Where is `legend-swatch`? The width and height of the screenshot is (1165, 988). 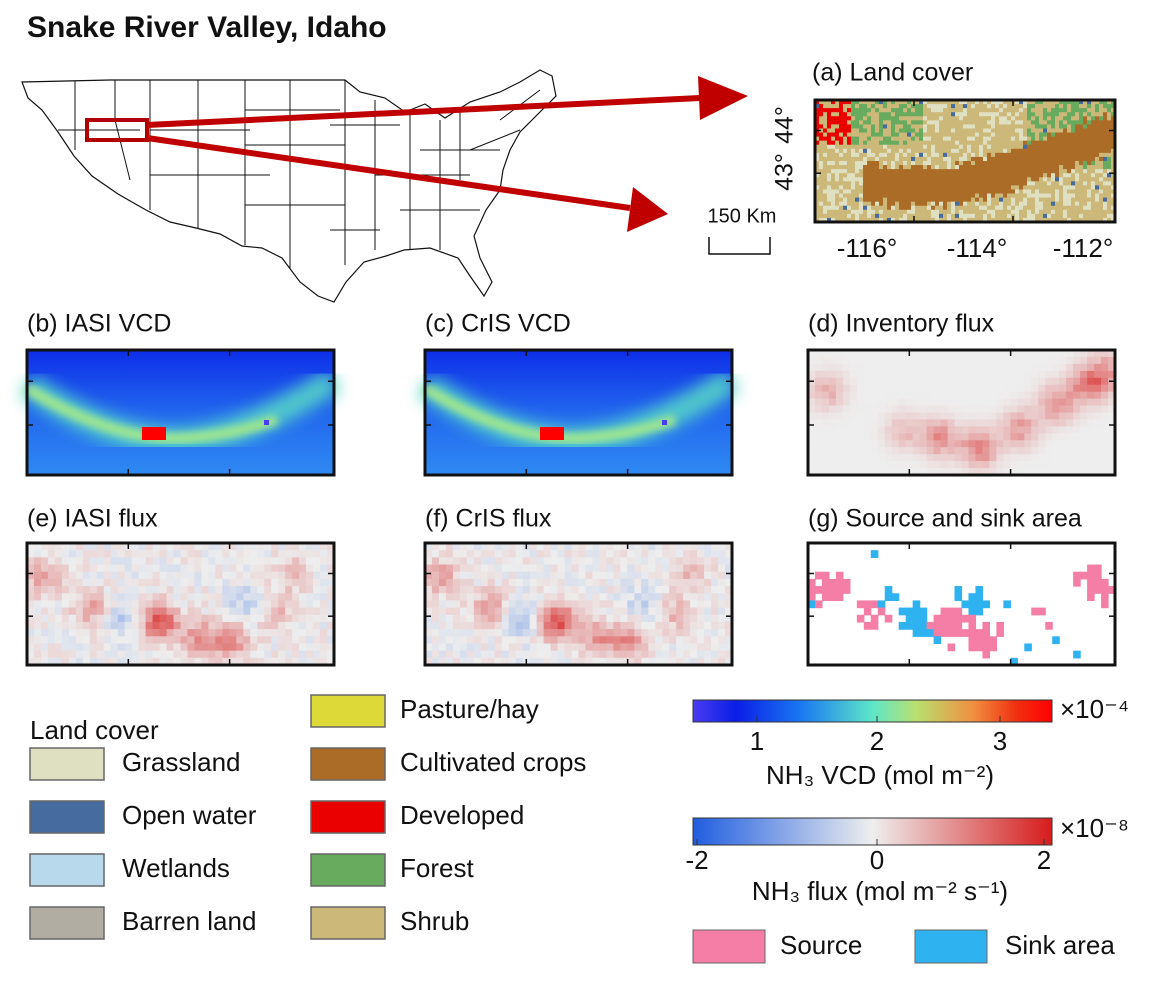 legend-swatch is located at coordinates (67, 764).